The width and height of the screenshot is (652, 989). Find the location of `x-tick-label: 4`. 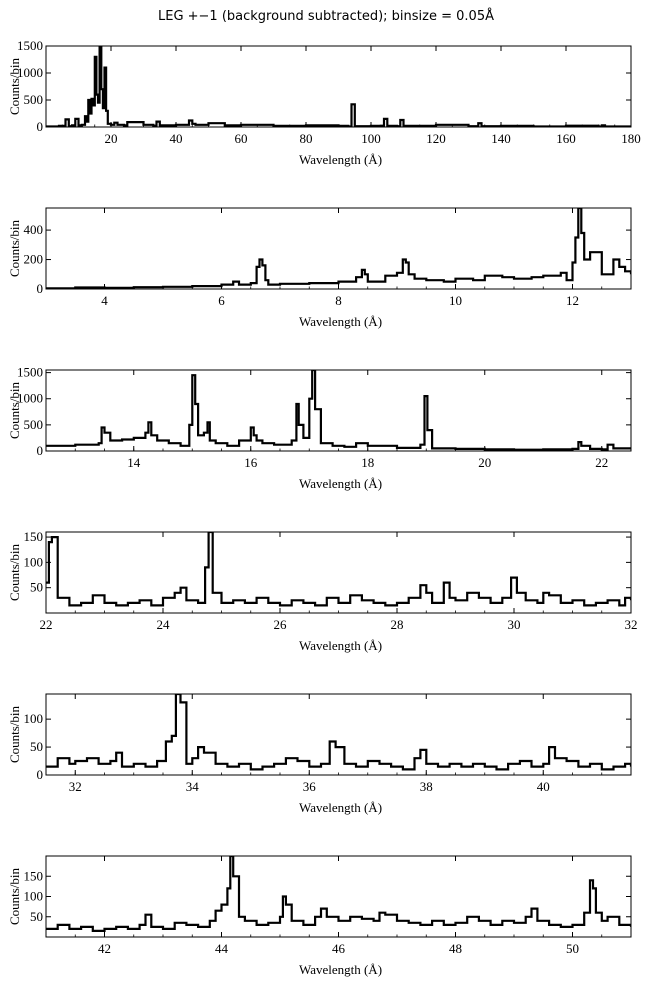

x-tick-label: 4 is located at coordinates (104, 300).